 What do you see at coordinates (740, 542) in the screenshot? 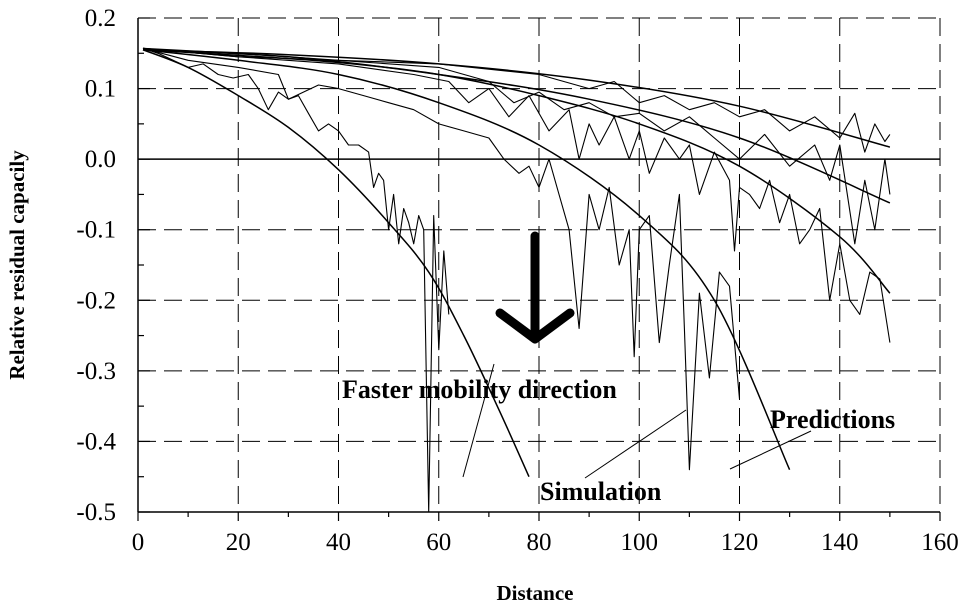
I see `x-tick-label: 120` at bounding box center [740, 542].